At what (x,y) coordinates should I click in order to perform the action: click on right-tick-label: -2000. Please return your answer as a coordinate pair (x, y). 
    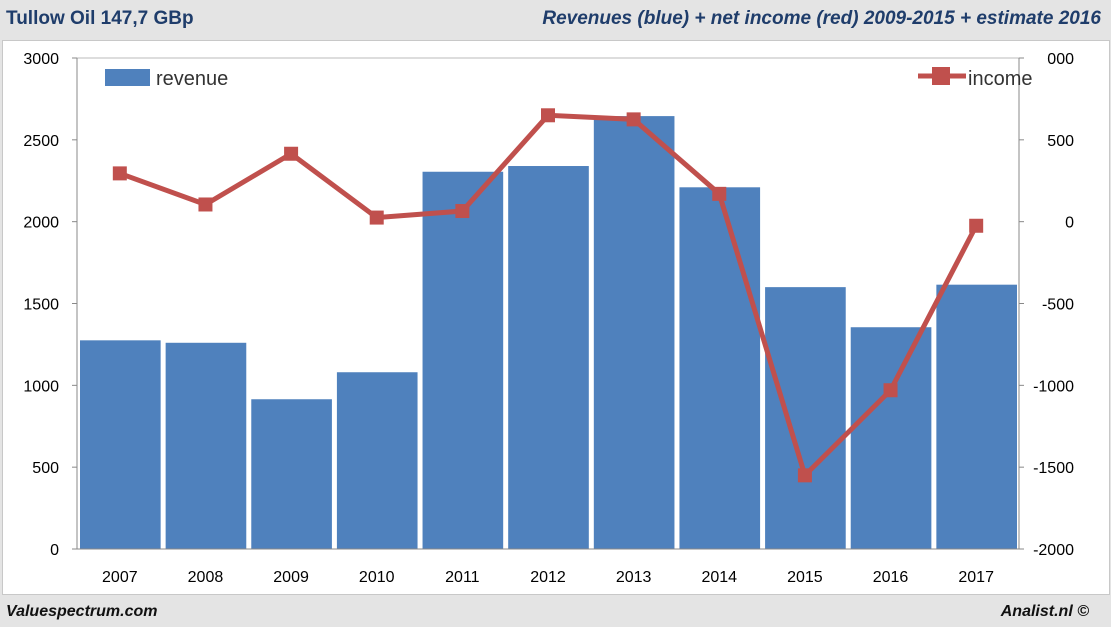
    Looking at the image, I should click on (1053, 550).